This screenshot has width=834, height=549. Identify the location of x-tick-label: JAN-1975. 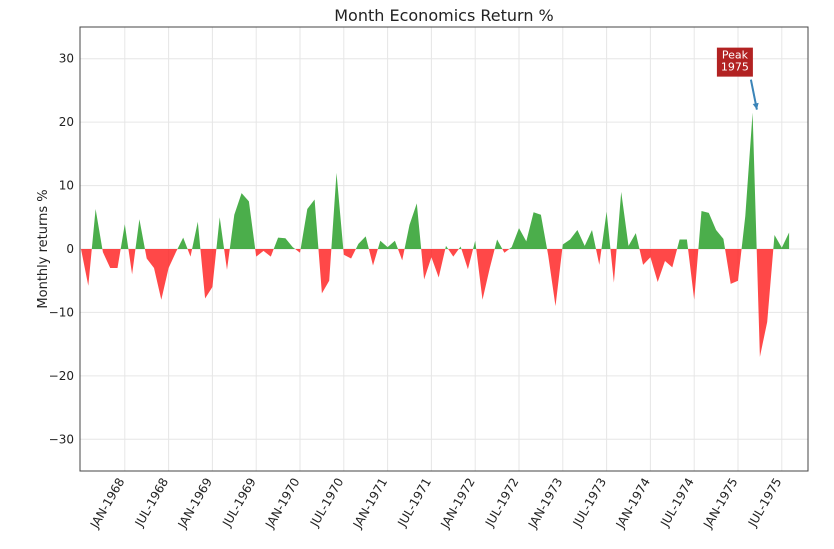
(720, 504).